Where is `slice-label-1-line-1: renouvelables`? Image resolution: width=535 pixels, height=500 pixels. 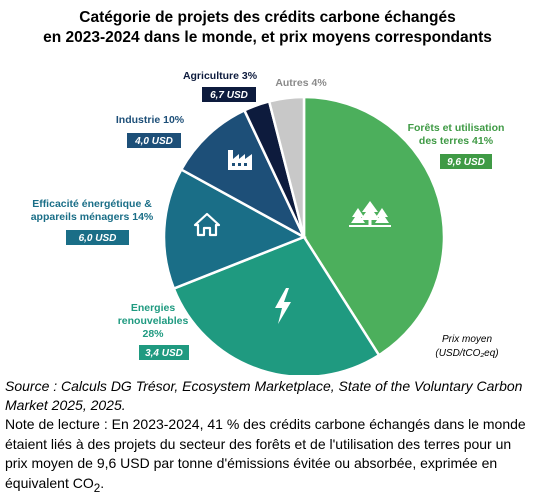 slice-label-1-line-1: renouvelables is located at coordinates (153, 321).